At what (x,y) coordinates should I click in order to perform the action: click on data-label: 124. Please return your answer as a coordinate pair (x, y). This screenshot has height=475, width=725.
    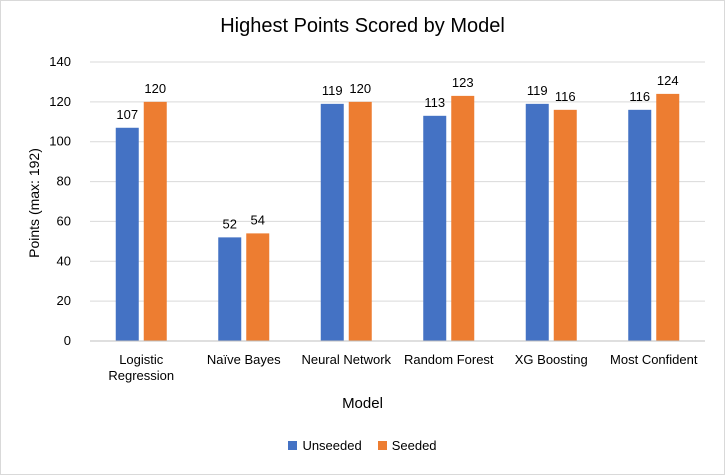
    Looking at the image, I should click on (668, 80).